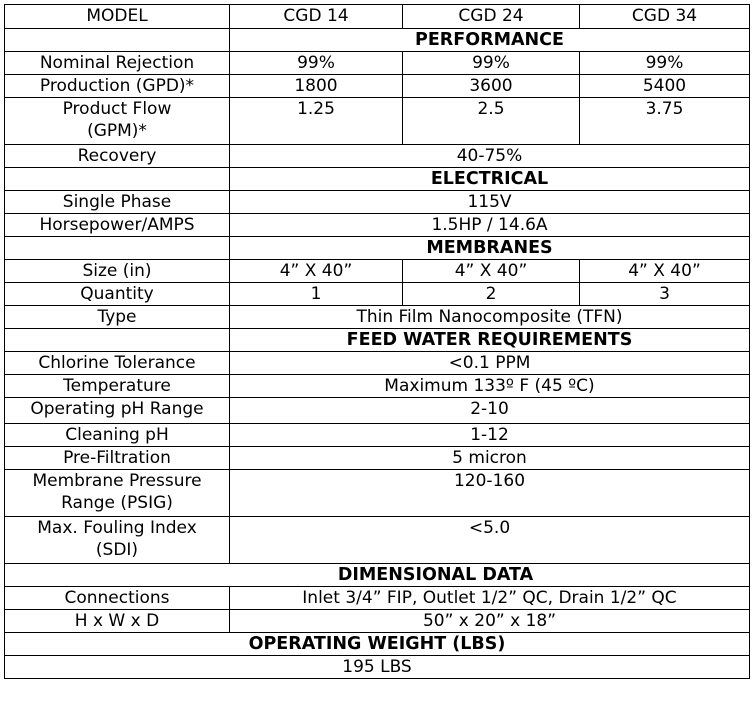 This screenshot has height=706, width=752. What do you see at coordinates (316, 121) in the screenshot?
I see `cell-value: 1.25` at bounding box center [316, 121].